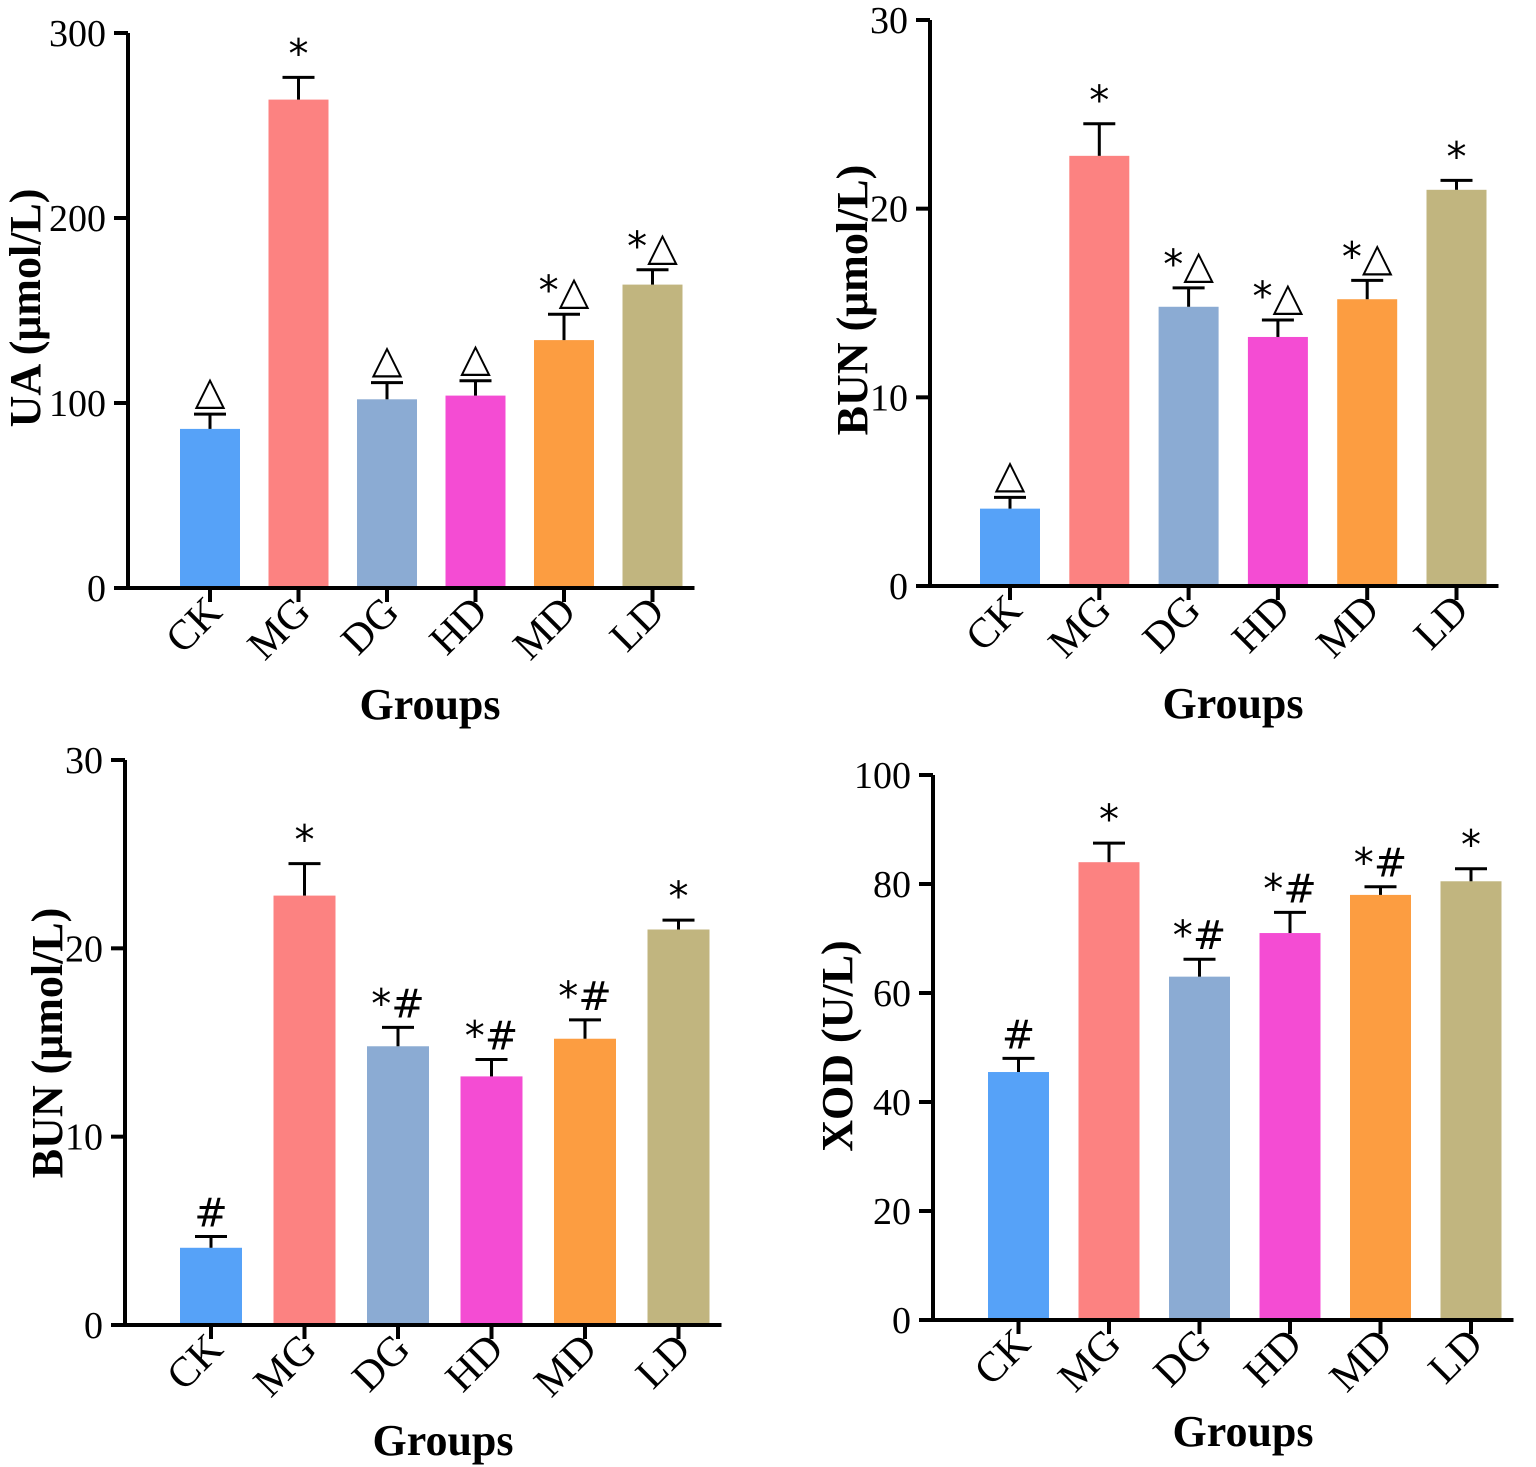 This screenshot has height=1467, width=1536. I want to click on y-tick-label: 80, so click(892, 885).